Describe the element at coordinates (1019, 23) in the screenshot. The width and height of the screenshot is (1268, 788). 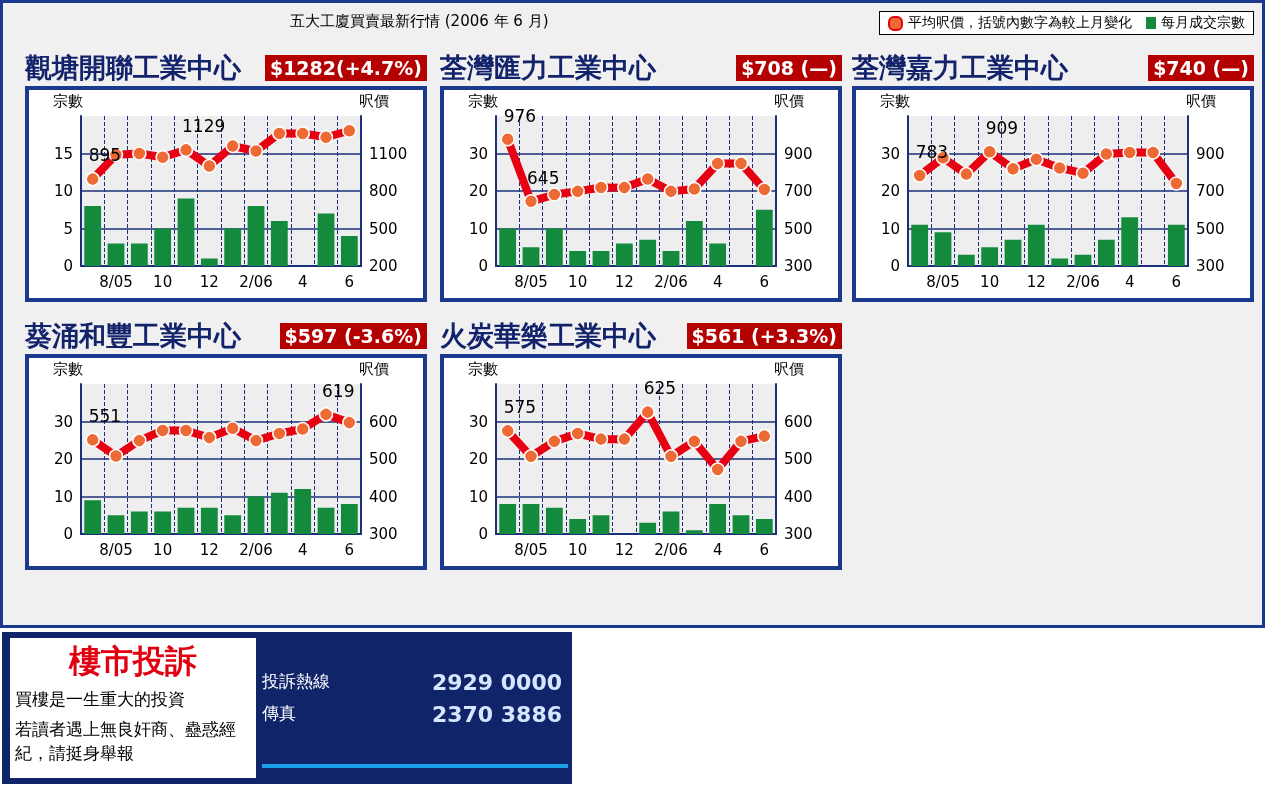
I see `legend-label: 平均呎價，括號內數字為較上月變化` at that location.